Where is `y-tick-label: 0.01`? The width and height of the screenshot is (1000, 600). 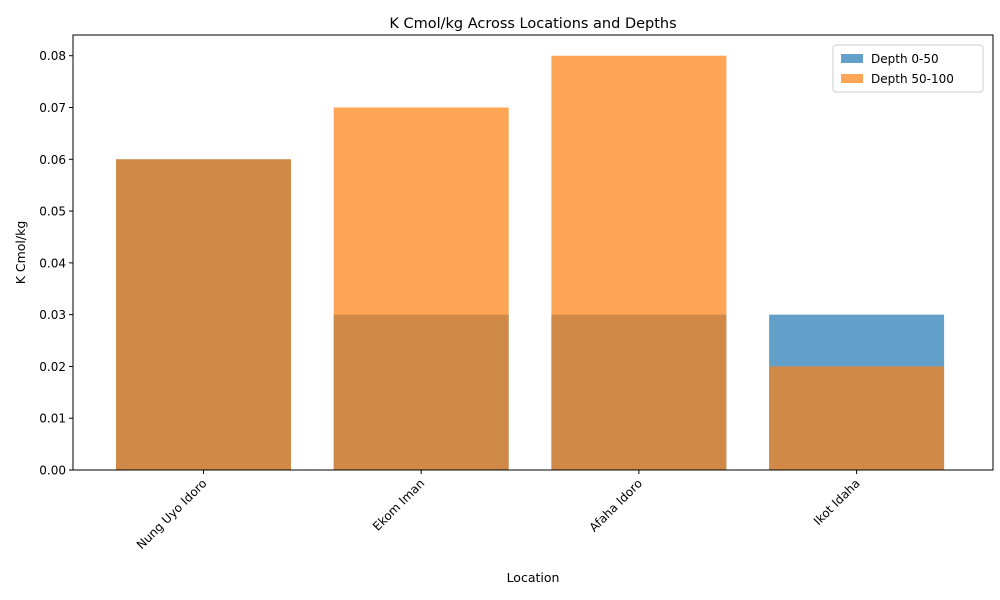 y-tick-label: 0.01 is located at coordinates (52, 419).